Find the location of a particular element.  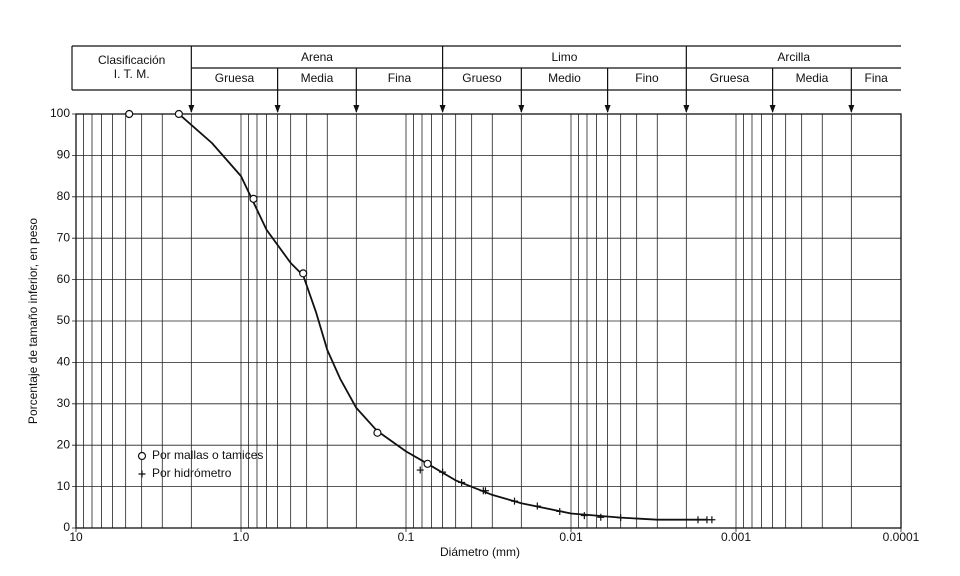

y-tick-label: 70 is located at coordinates (64, 237).